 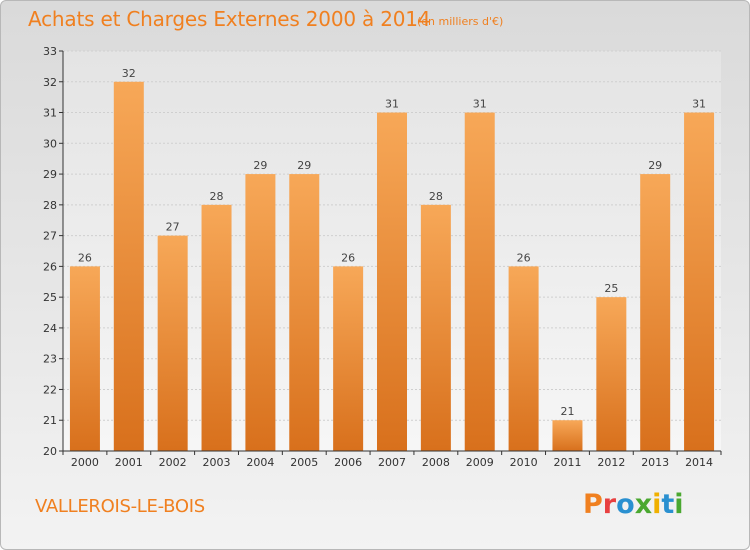 I want to click on chart-title: Achats et Charges Externes 2000 à 2014, so click(x=229, y=19).